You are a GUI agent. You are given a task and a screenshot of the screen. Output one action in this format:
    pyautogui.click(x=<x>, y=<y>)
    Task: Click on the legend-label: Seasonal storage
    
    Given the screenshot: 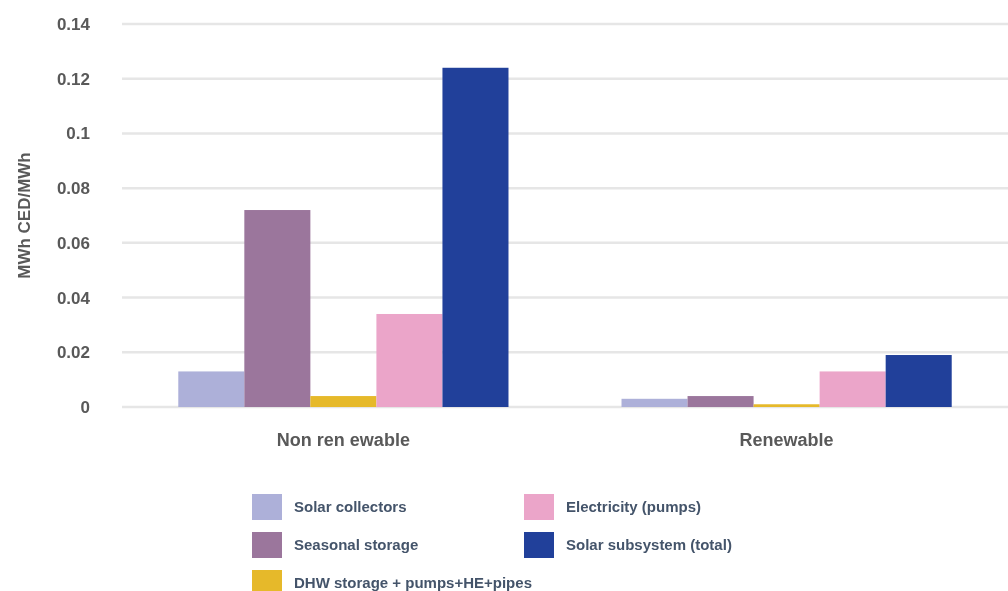 What is the action you would take?
    pyautogui.click(x=356, y=545)
    